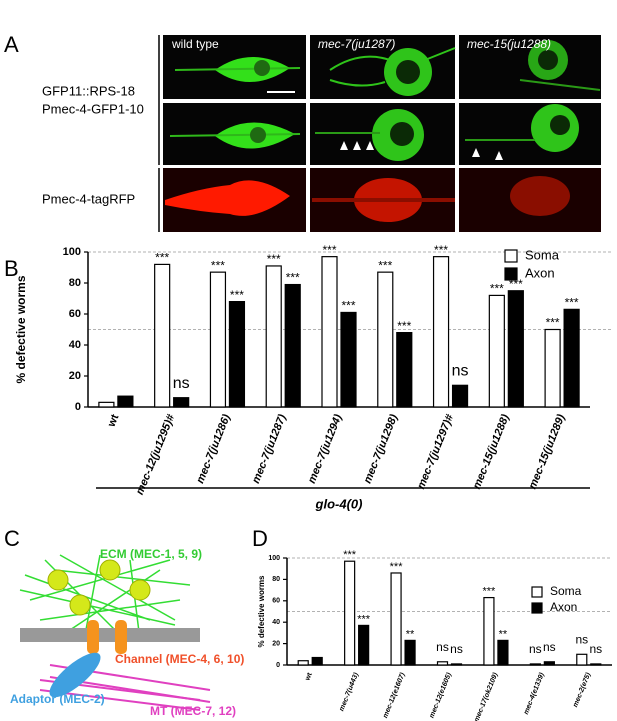 This screenshot has width=617, height=721. Describe the element at coordinates (57, 699) in the screenshot. I see `diagram-label: Adaptor (MEC-2)` at that location.